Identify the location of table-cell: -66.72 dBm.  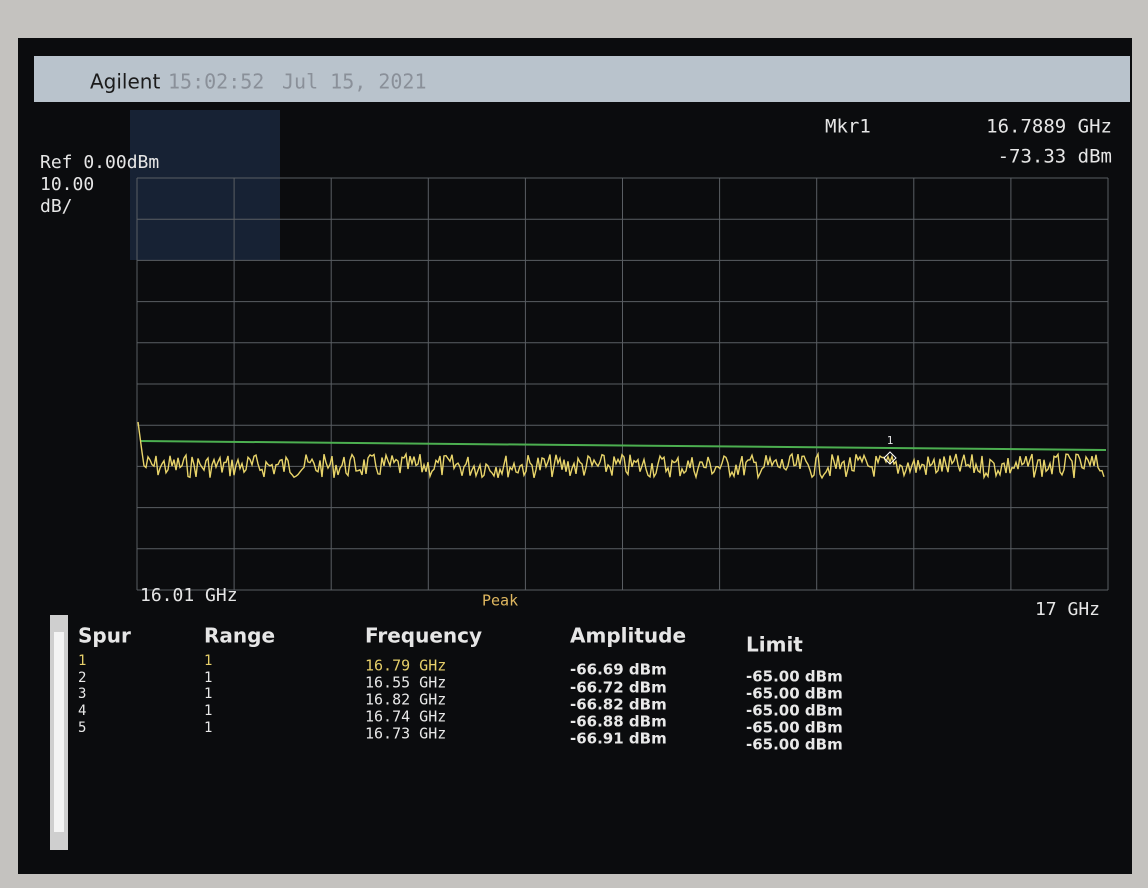
(618, 688).